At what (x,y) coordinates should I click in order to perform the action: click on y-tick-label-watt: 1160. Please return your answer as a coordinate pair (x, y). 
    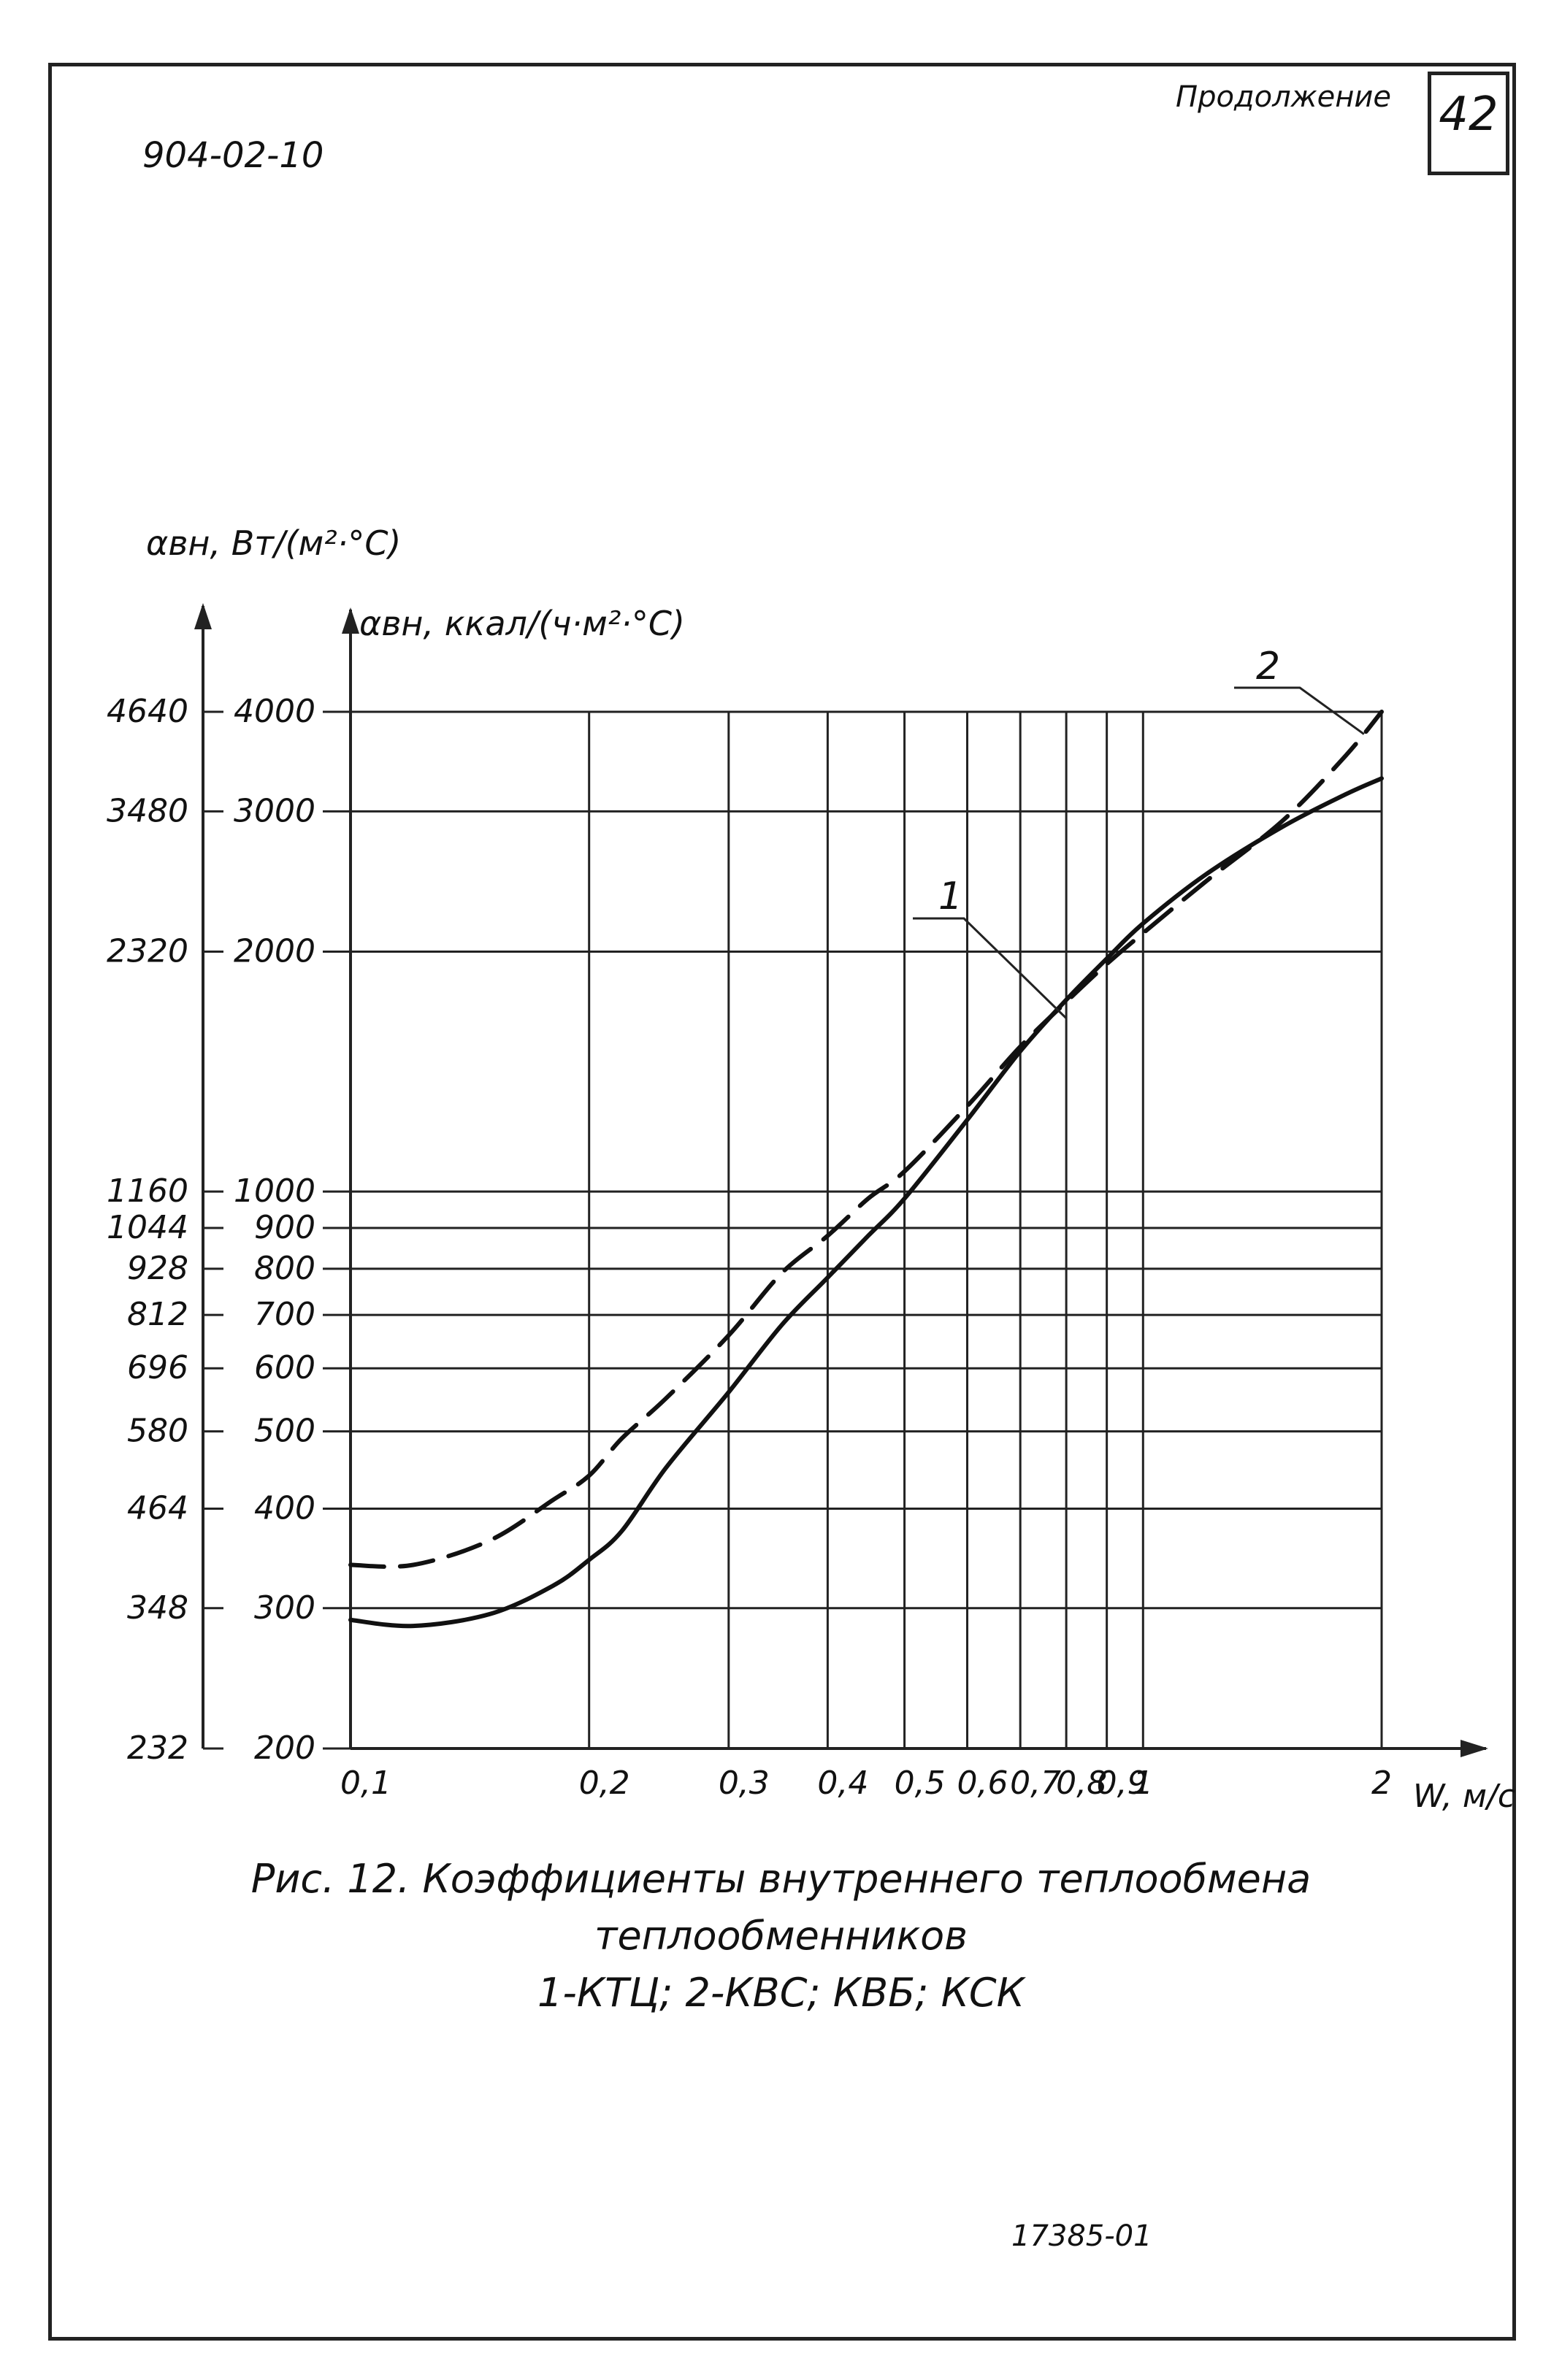
    Looking at the image, I should click on (147, 1191).